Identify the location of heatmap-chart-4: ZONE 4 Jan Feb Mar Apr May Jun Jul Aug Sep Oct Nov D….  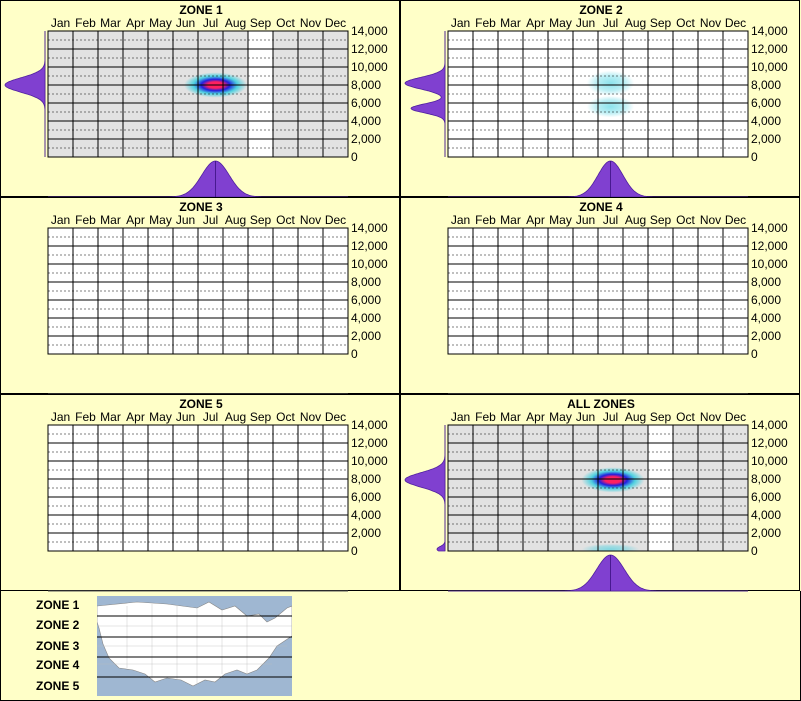
(617, 297).